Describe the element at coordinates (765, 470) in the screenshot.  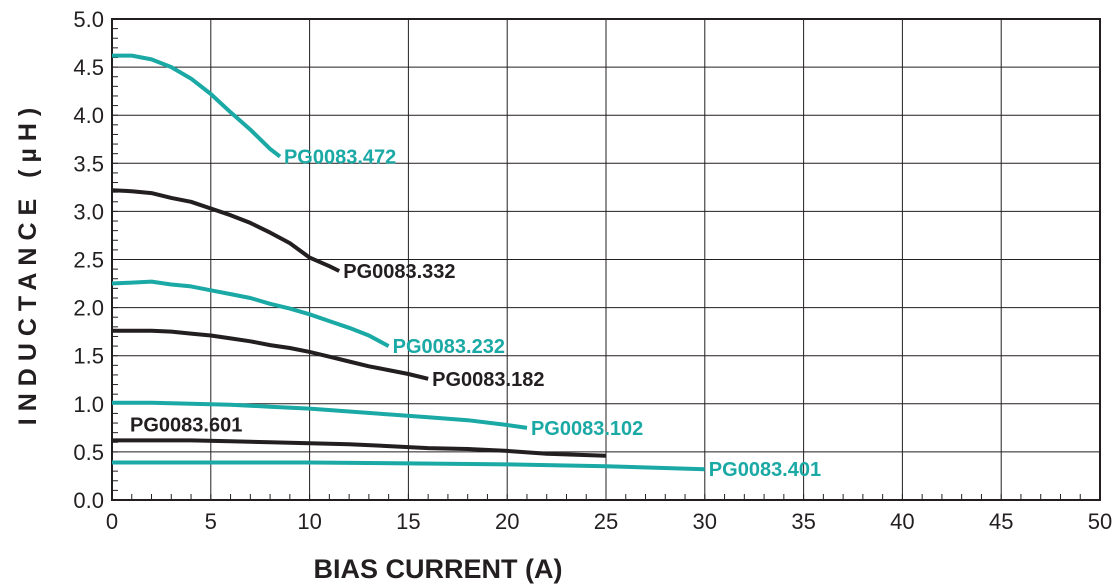
I see `series-label: PG0083.401` at that location.